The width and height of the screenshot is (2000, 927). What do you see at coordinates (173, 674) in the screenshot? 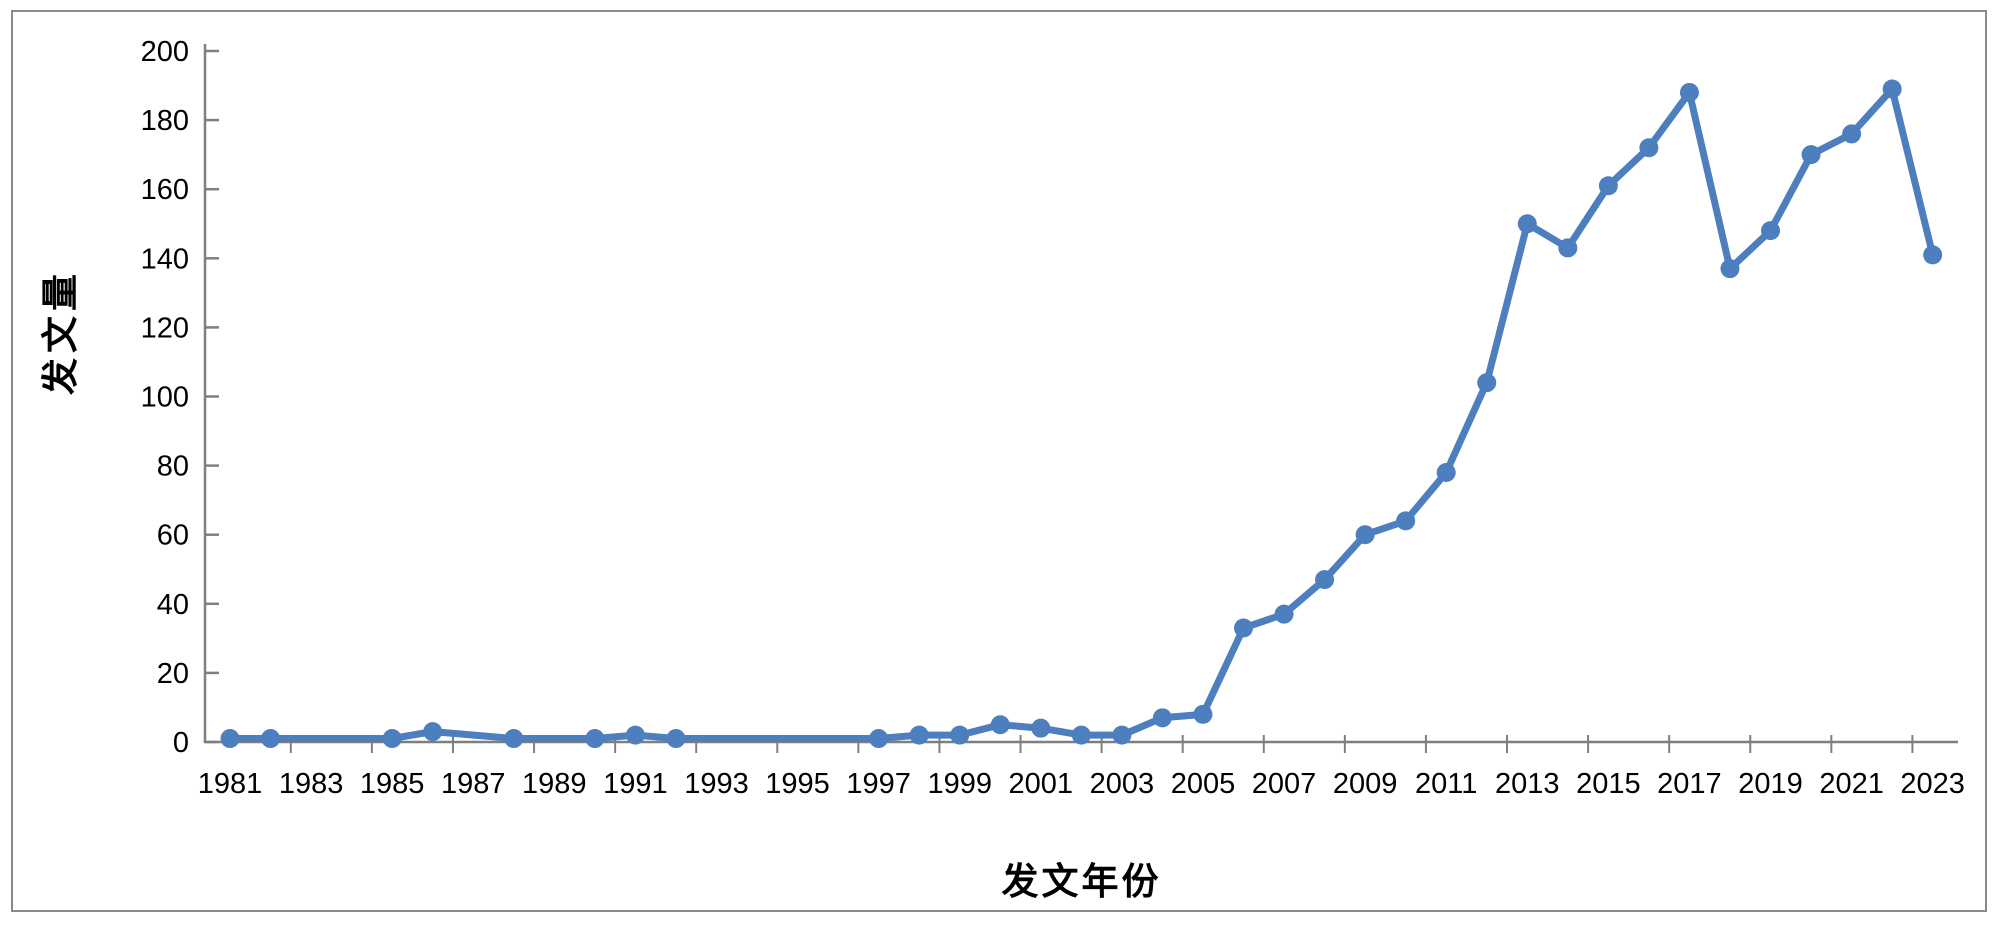
I see `y-tick-label: 20` at bounding box center [173, 674].